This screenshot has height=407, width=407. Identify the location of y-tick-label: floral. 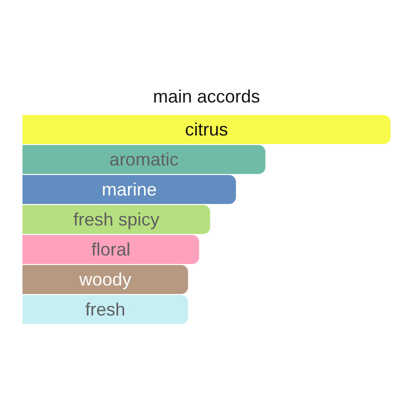
(110, 250).